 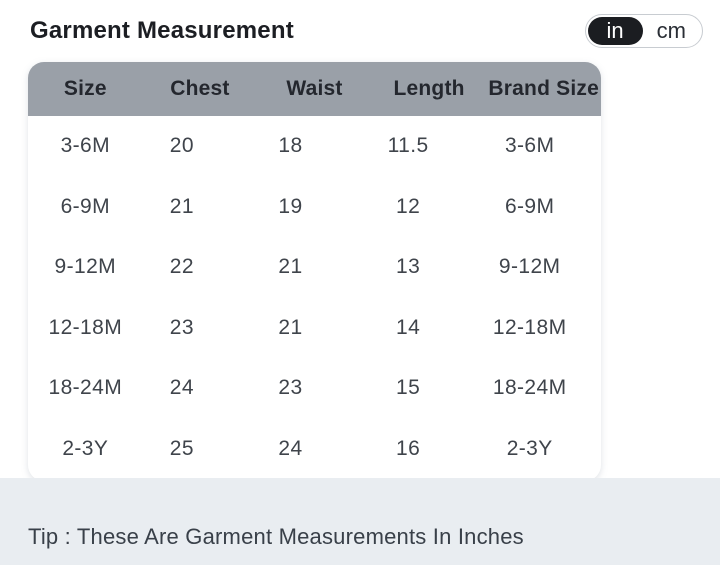 I want to click on cell-length: 15, so click(x=408, y=388).